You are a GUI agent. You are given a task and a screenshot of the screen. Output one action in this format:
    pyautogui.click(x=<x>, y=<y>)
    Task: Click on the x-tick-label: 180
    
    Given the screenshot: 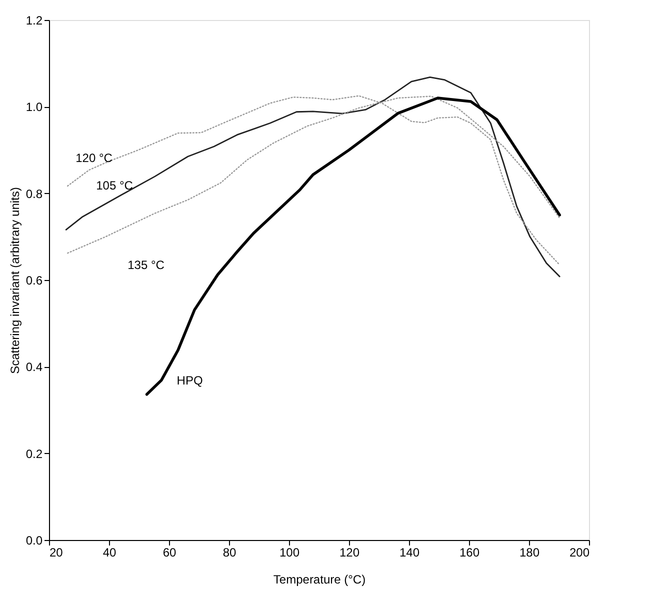 What is the action you would take?
    pyautogui.click(x=529, y=553)
    